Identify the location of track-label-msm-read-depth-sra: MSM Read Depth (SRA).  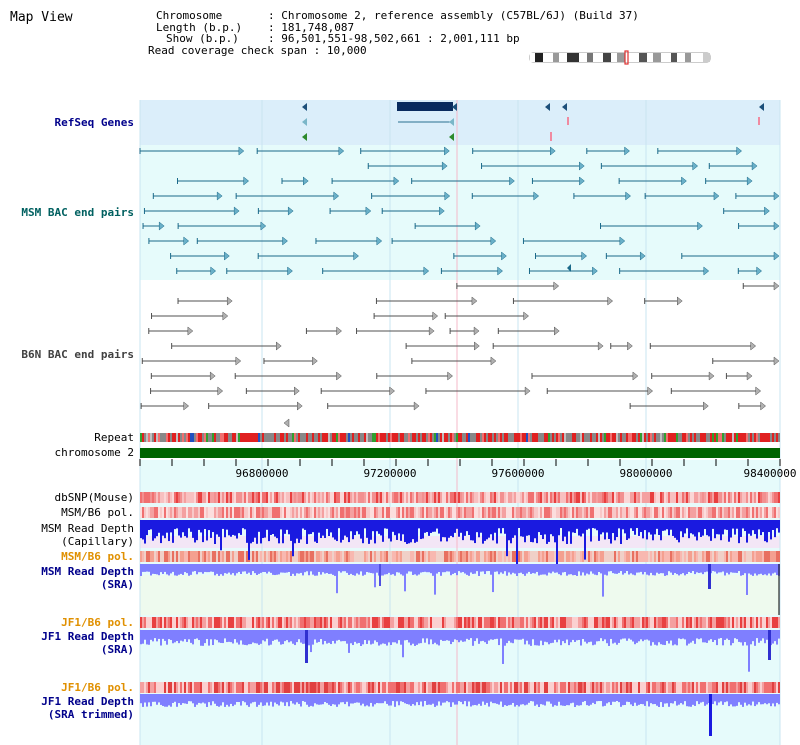
(87, 578).